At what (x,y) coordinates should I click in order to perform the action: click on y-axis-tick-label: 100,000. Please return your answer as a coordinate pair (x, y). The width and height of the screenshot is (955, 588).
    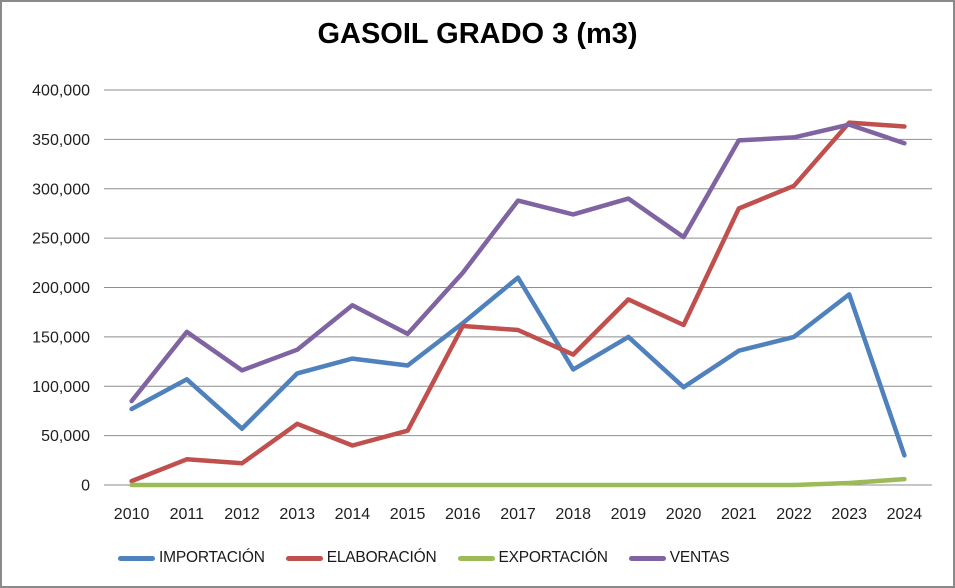
    Looking at the image, I should click on (61, 387).